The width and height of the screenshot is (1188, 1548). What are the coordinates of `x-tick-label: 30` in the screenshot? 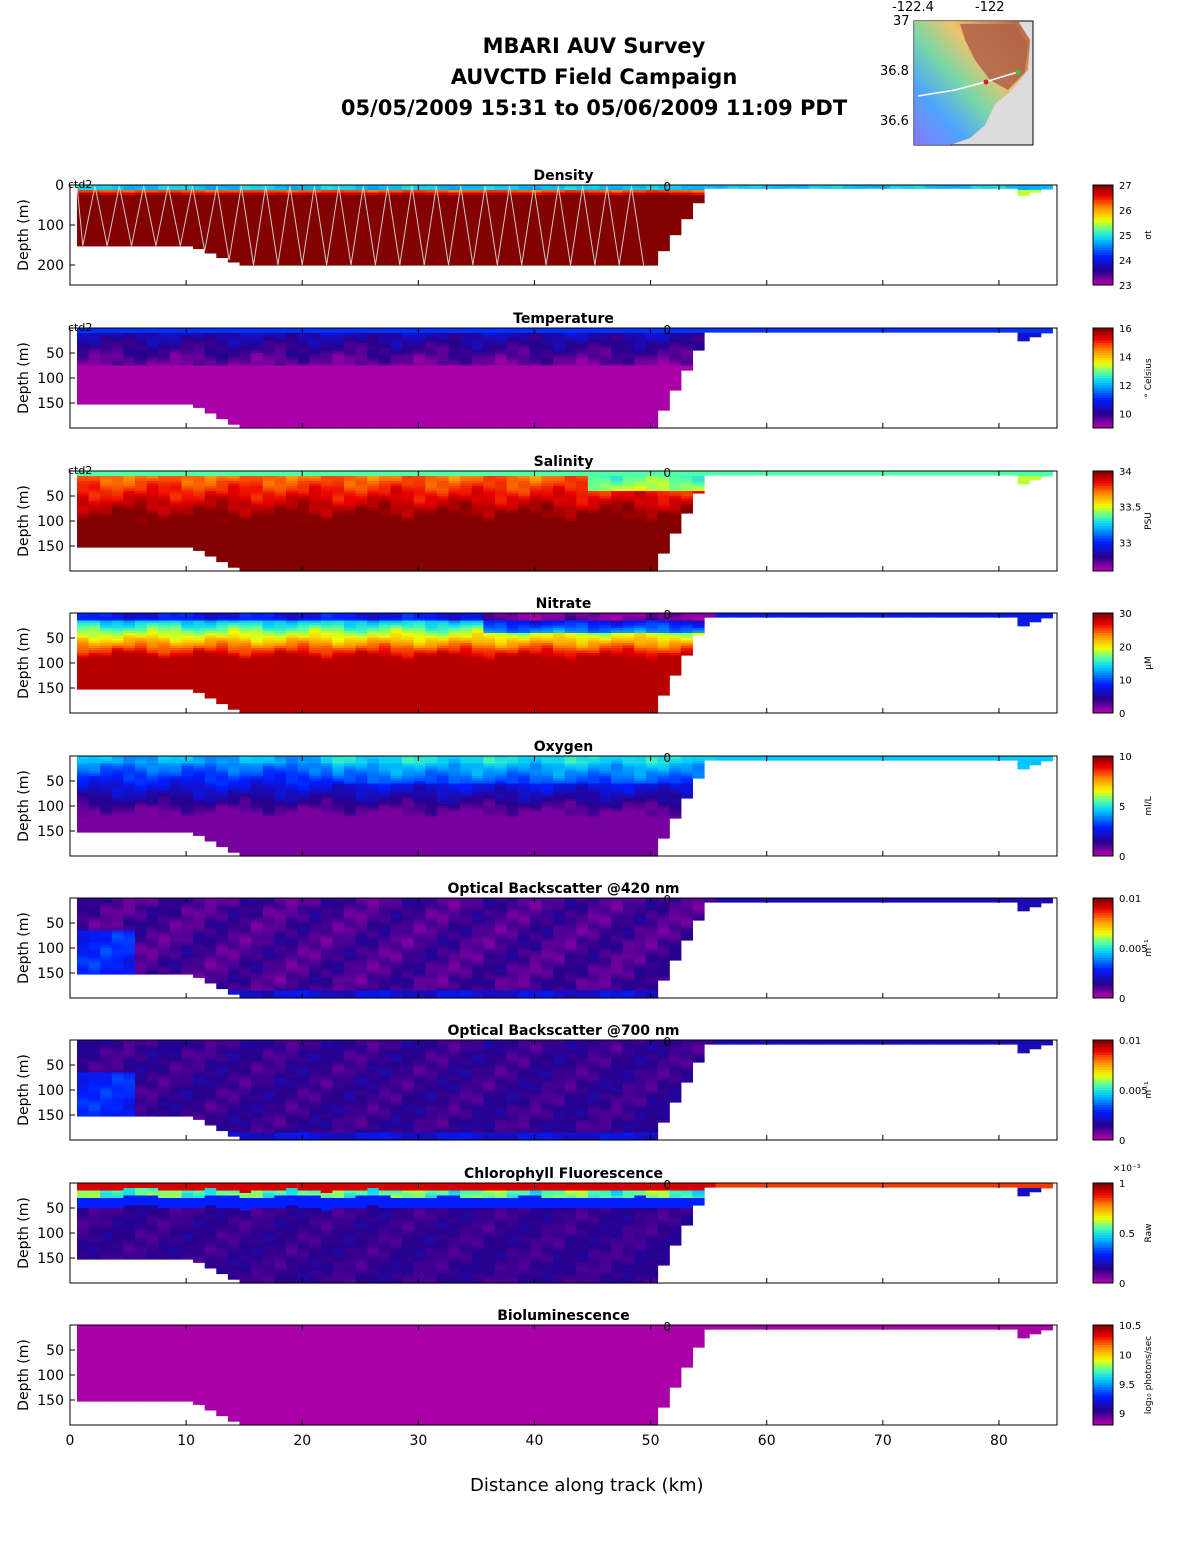 It's located at (418, 1441).